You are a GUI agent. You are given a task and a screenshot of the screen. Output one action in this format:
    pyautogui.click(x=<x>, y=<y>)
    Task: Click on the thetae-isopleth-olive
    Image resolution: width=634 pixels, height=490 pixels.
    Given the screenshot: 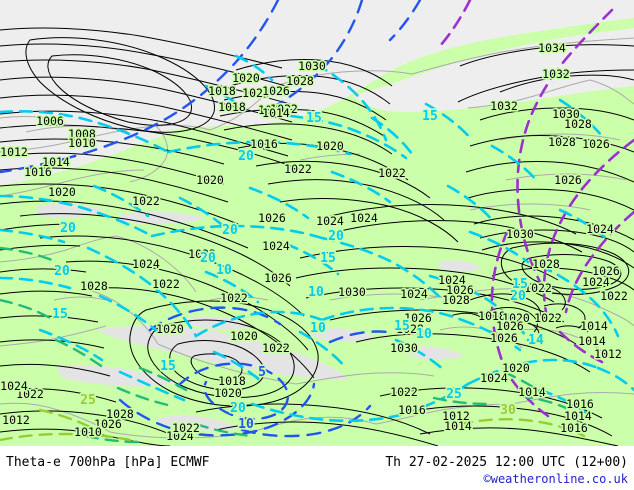 What is the action you would take?
    pyautogui.click(x=293, y=425)
    